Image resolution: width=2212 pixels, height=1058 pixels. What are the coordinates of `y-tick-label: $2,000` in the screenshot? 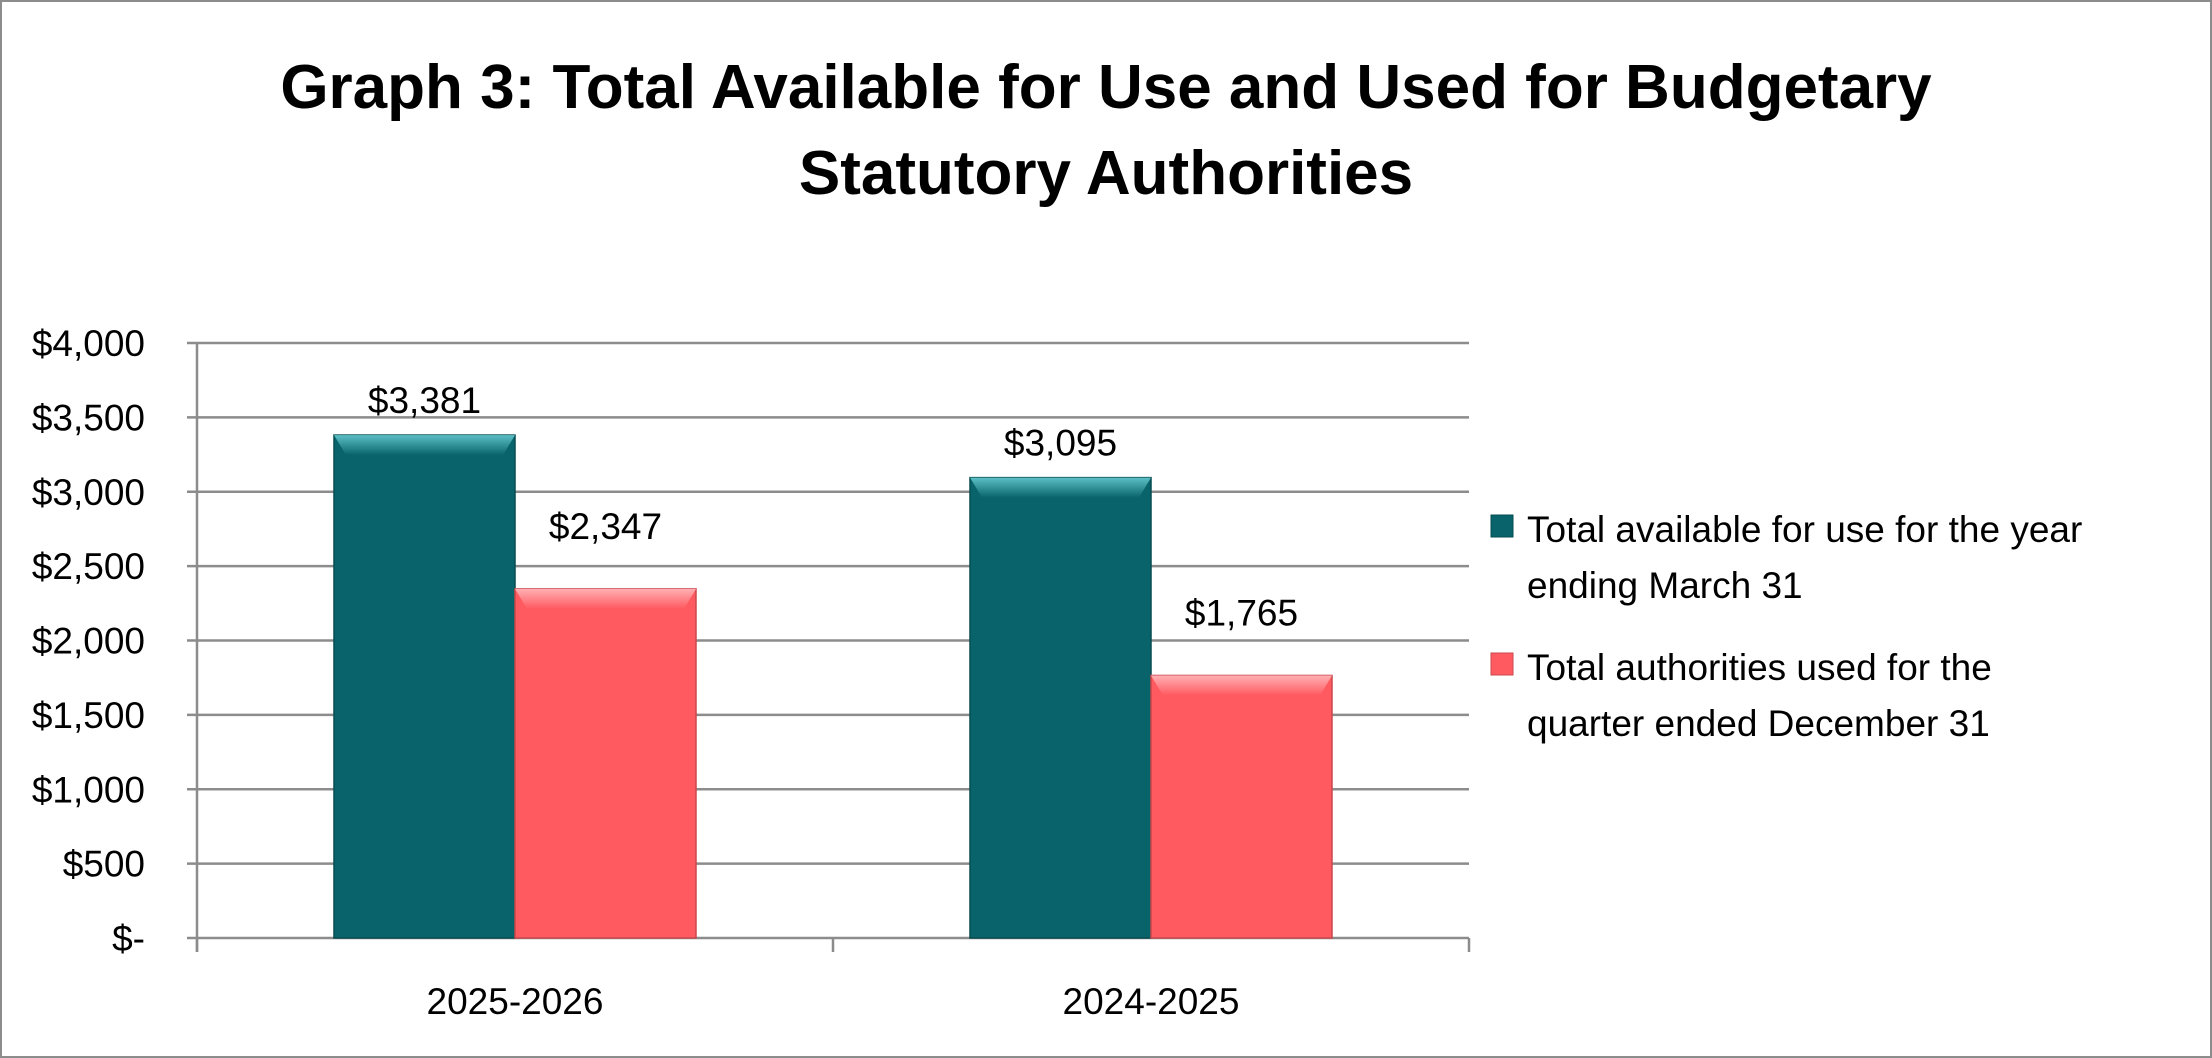 It's located at (88, 641).